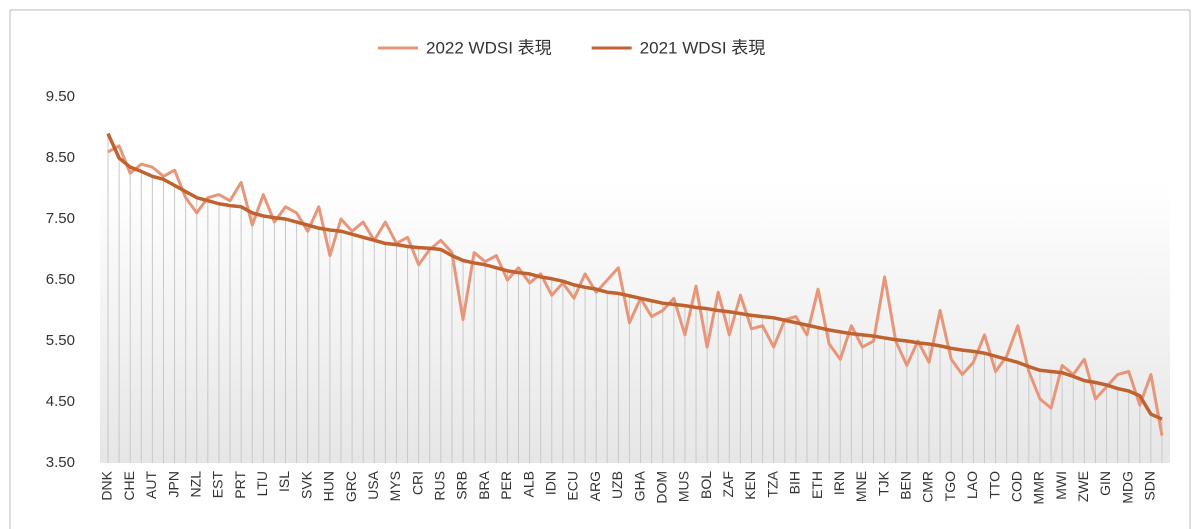 This screenshot has width=1200, height=529. What do you see at coordinates (306, 484) in the screenshot?
I see `x-tick-label: SVK` at bounding box center [306, 484].